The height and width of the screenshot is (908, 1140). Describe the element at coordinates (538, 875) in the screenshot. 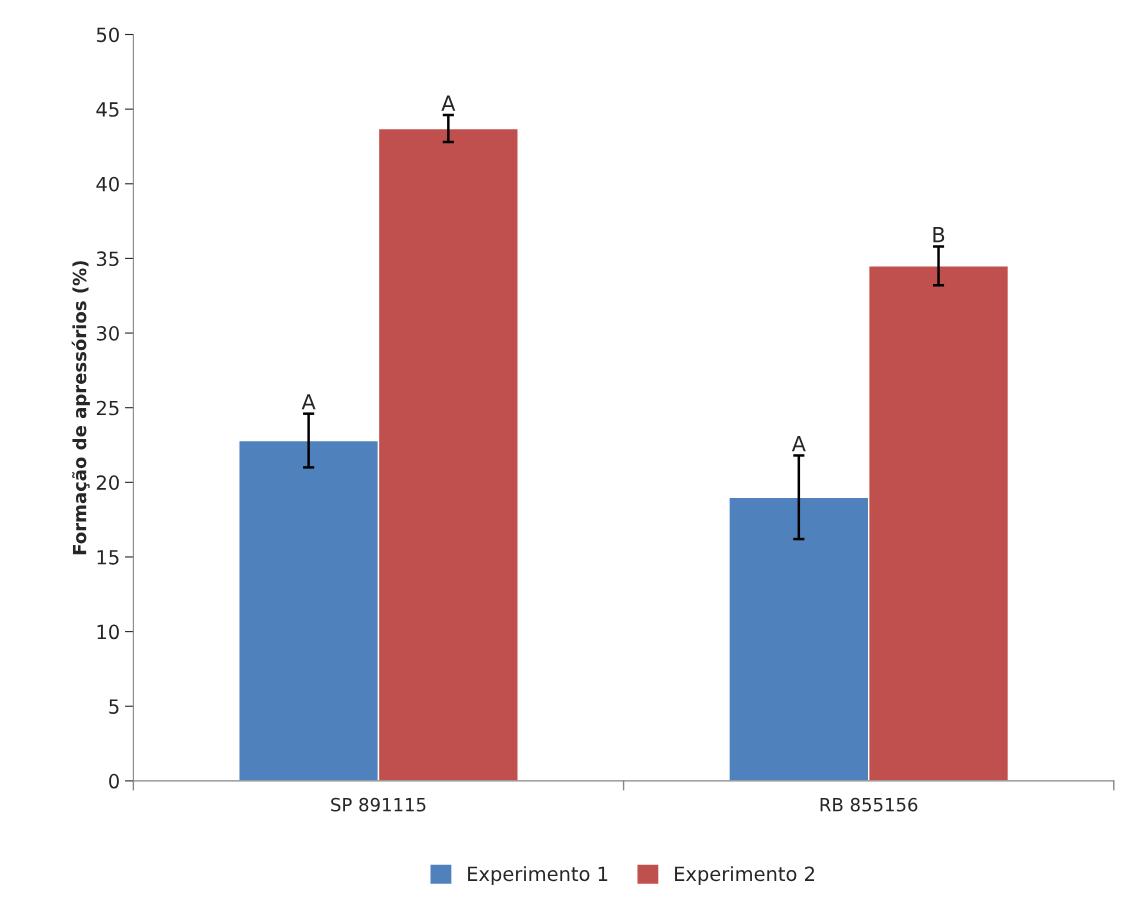

I see `legend-label: Experimento 1` at that location.